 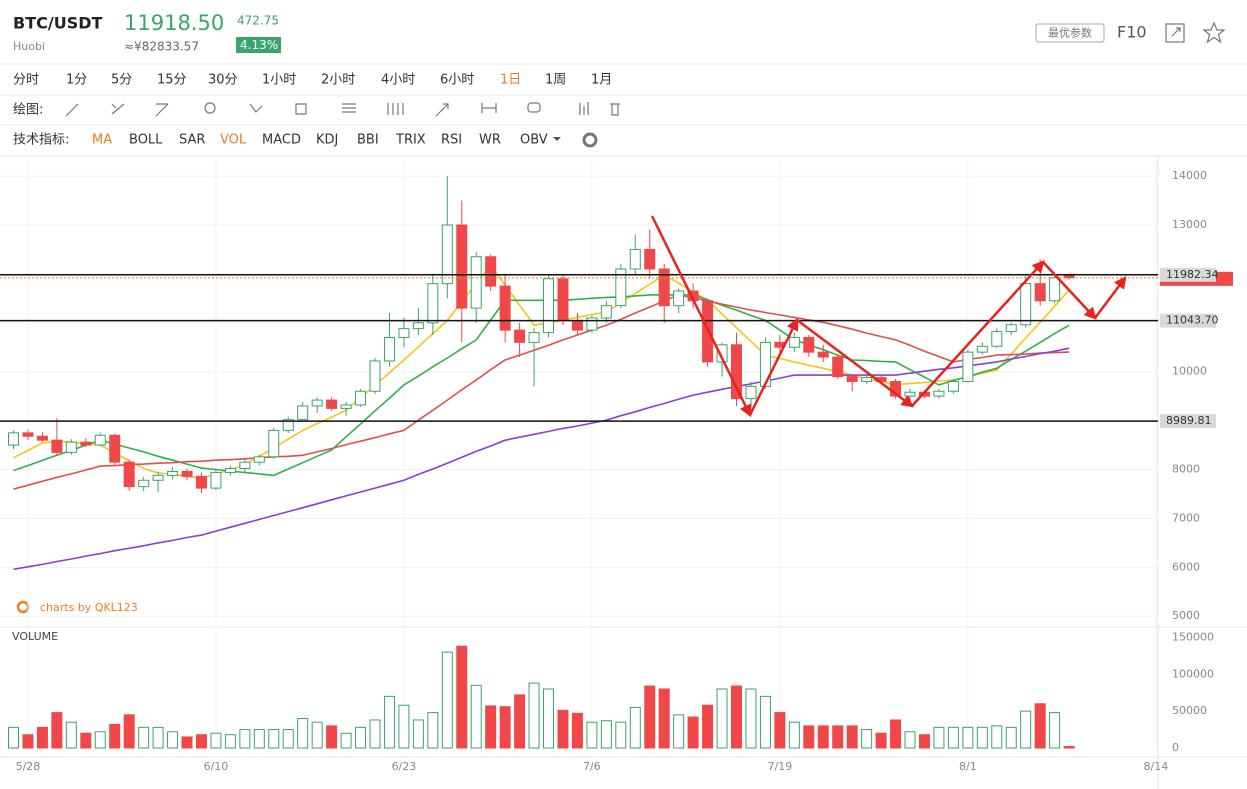 I want to click on y-tick-label: 6000, so click(x=1186, y=566).